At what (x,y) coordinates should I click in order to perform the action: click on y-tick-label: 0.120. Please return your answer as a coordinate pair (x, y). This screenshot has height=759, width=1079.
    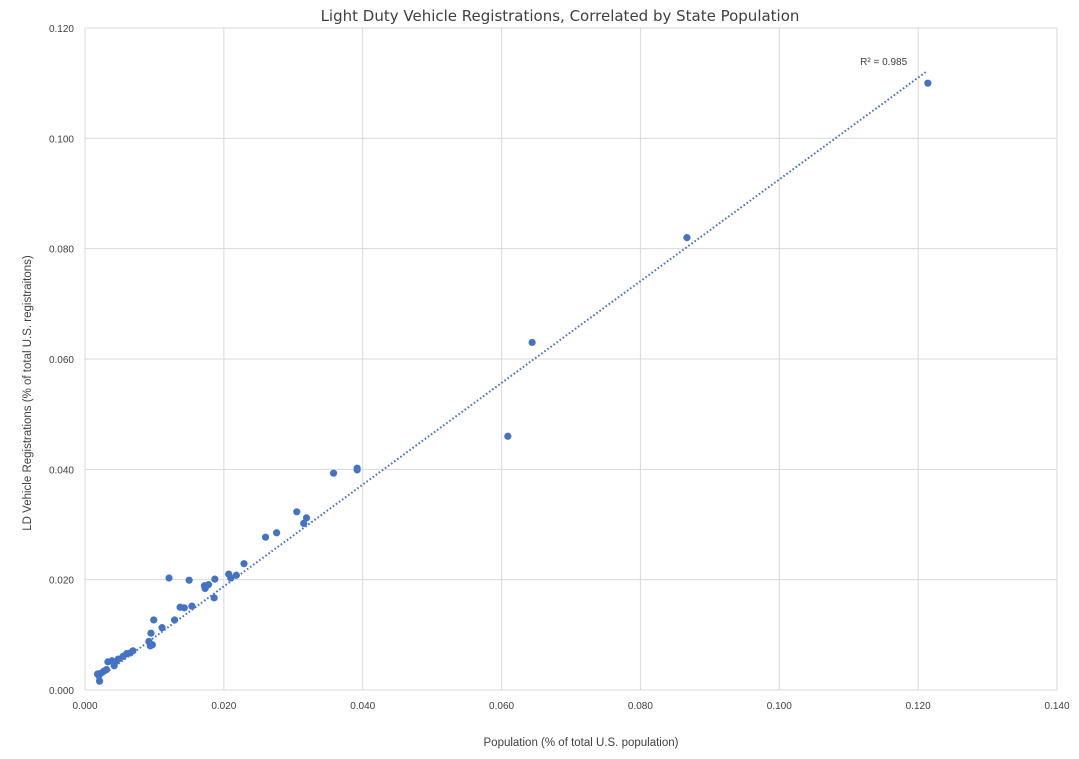
    Looking at the image, I should click on (61, 29).